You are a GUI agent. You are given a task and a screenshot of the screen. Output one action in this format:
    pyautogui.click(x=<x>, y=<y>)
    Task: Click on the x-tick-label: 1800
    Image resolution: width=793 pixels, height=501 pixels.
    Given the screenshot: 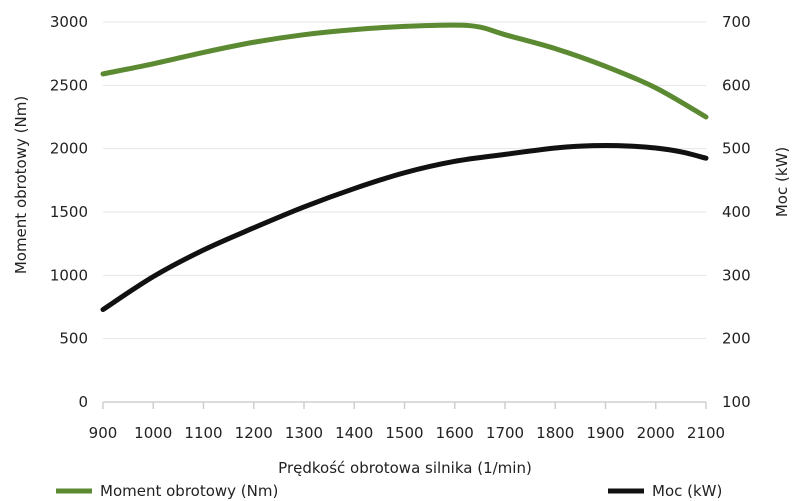 What is the action you would take?
    pyautogui.click(x=555, y=433)
    